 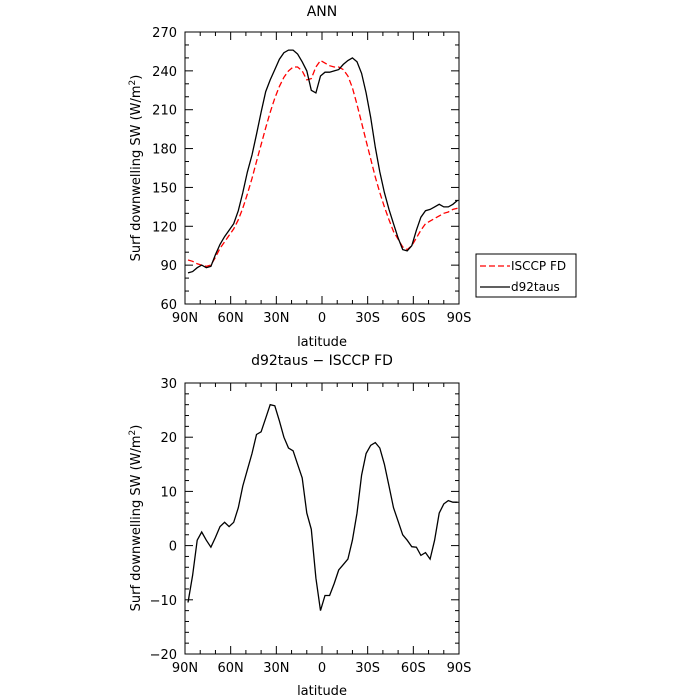 I want to click on series-line-difference, so click(x=322, y=507).